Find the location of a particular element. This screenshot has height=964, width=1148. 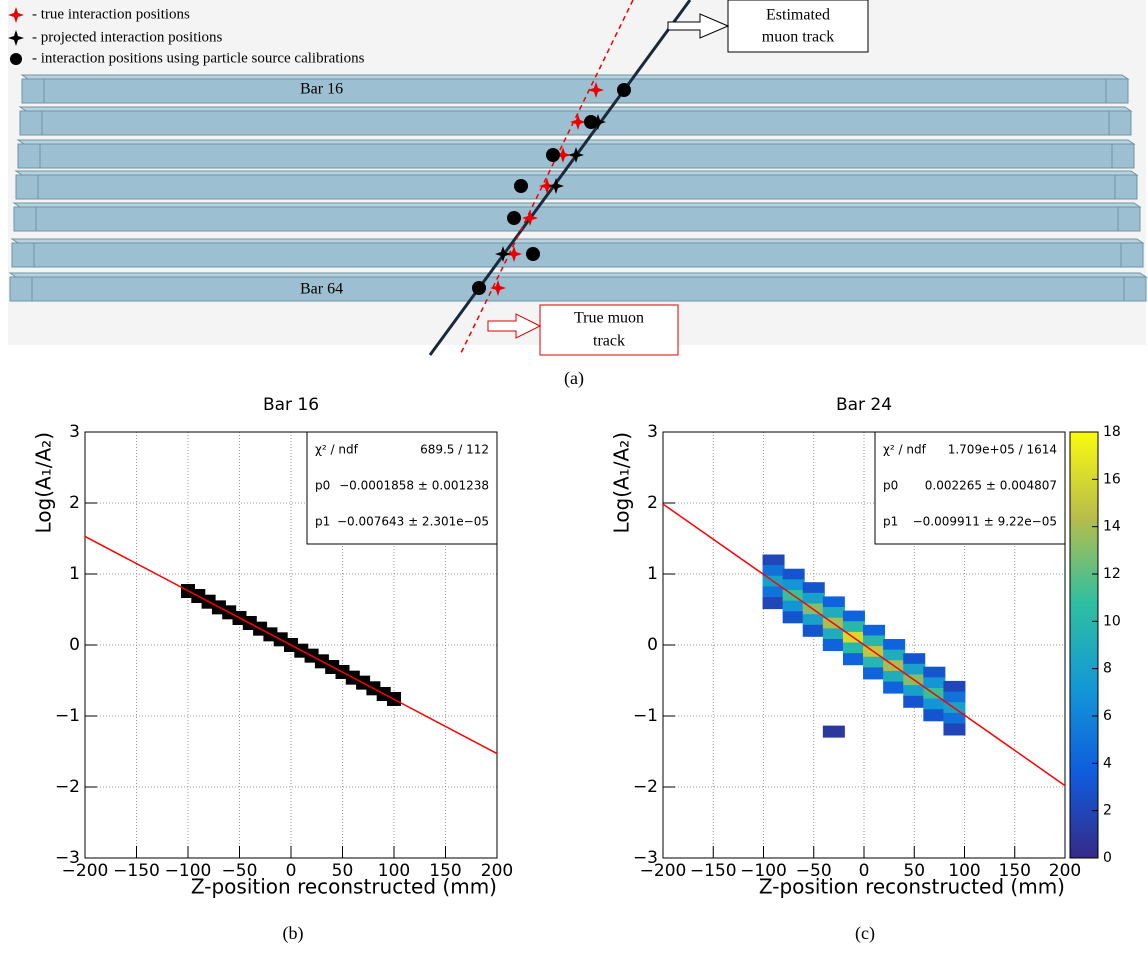

y-axis-label: Log(A₁/A₂) is located at coordinates (622, 482).